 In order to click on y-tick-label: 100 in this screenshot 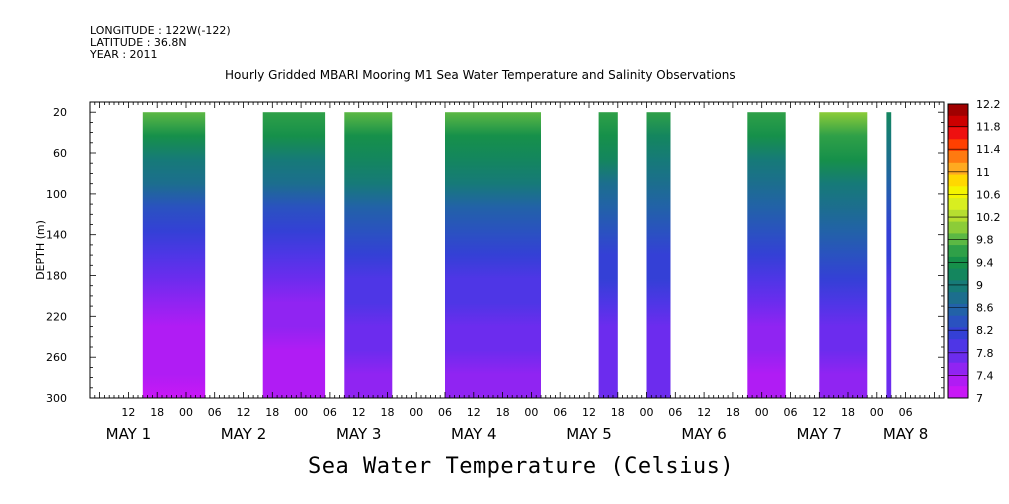, I will do `click(56, 194)`.